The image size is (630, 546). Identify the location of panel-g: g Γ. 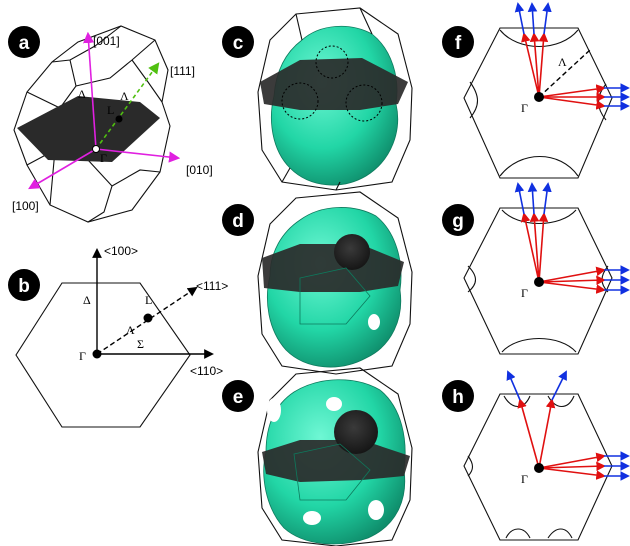
(536, 268).